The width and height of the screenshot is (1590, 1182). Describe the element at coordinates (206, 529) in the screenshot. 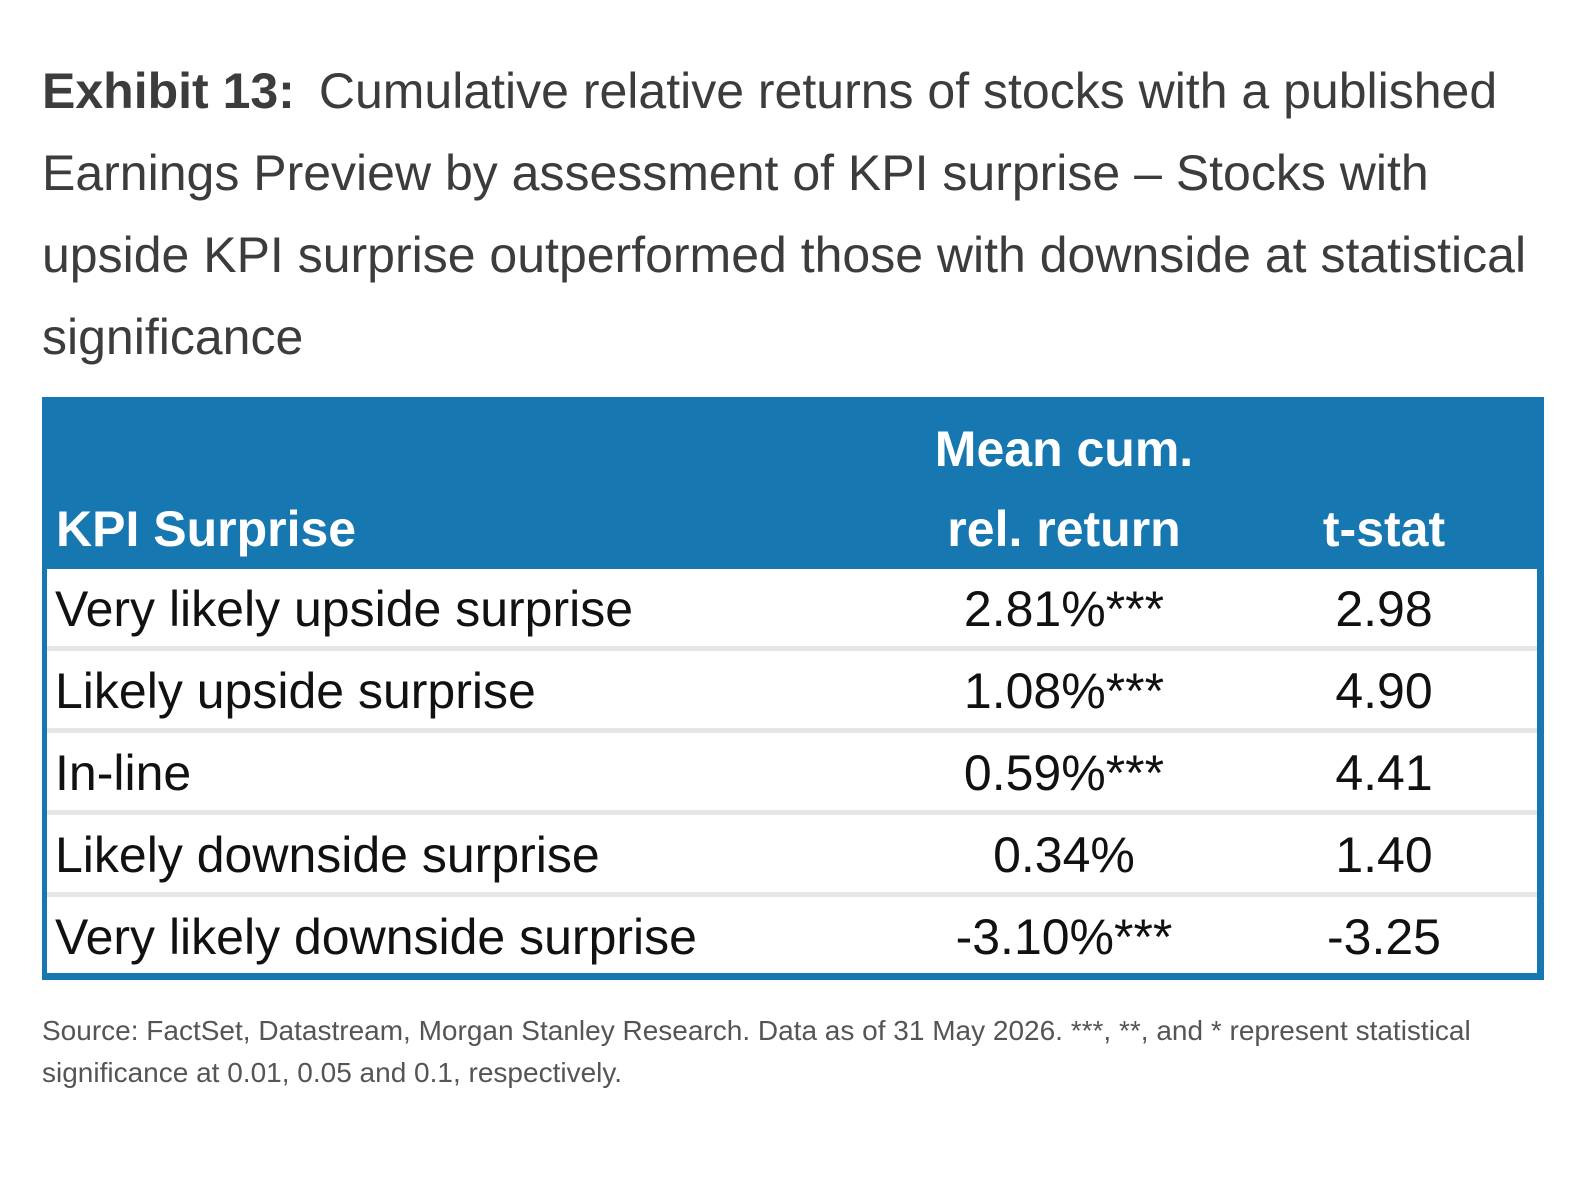

I see `header-kpi-surprise: KPI Surprise` at that location.